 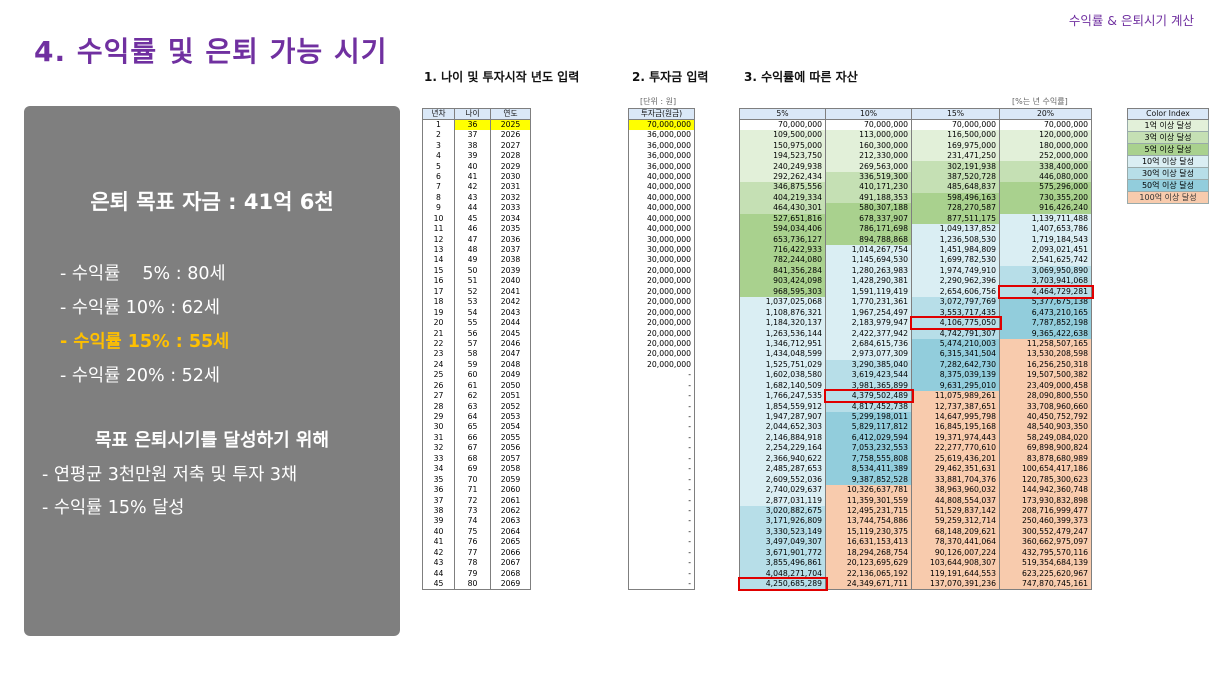 What do you see at coordinates (1045, 198) in the screenshot?
I see `asset-20-cell: 730,355,200` at bounding box center [1045, 198].